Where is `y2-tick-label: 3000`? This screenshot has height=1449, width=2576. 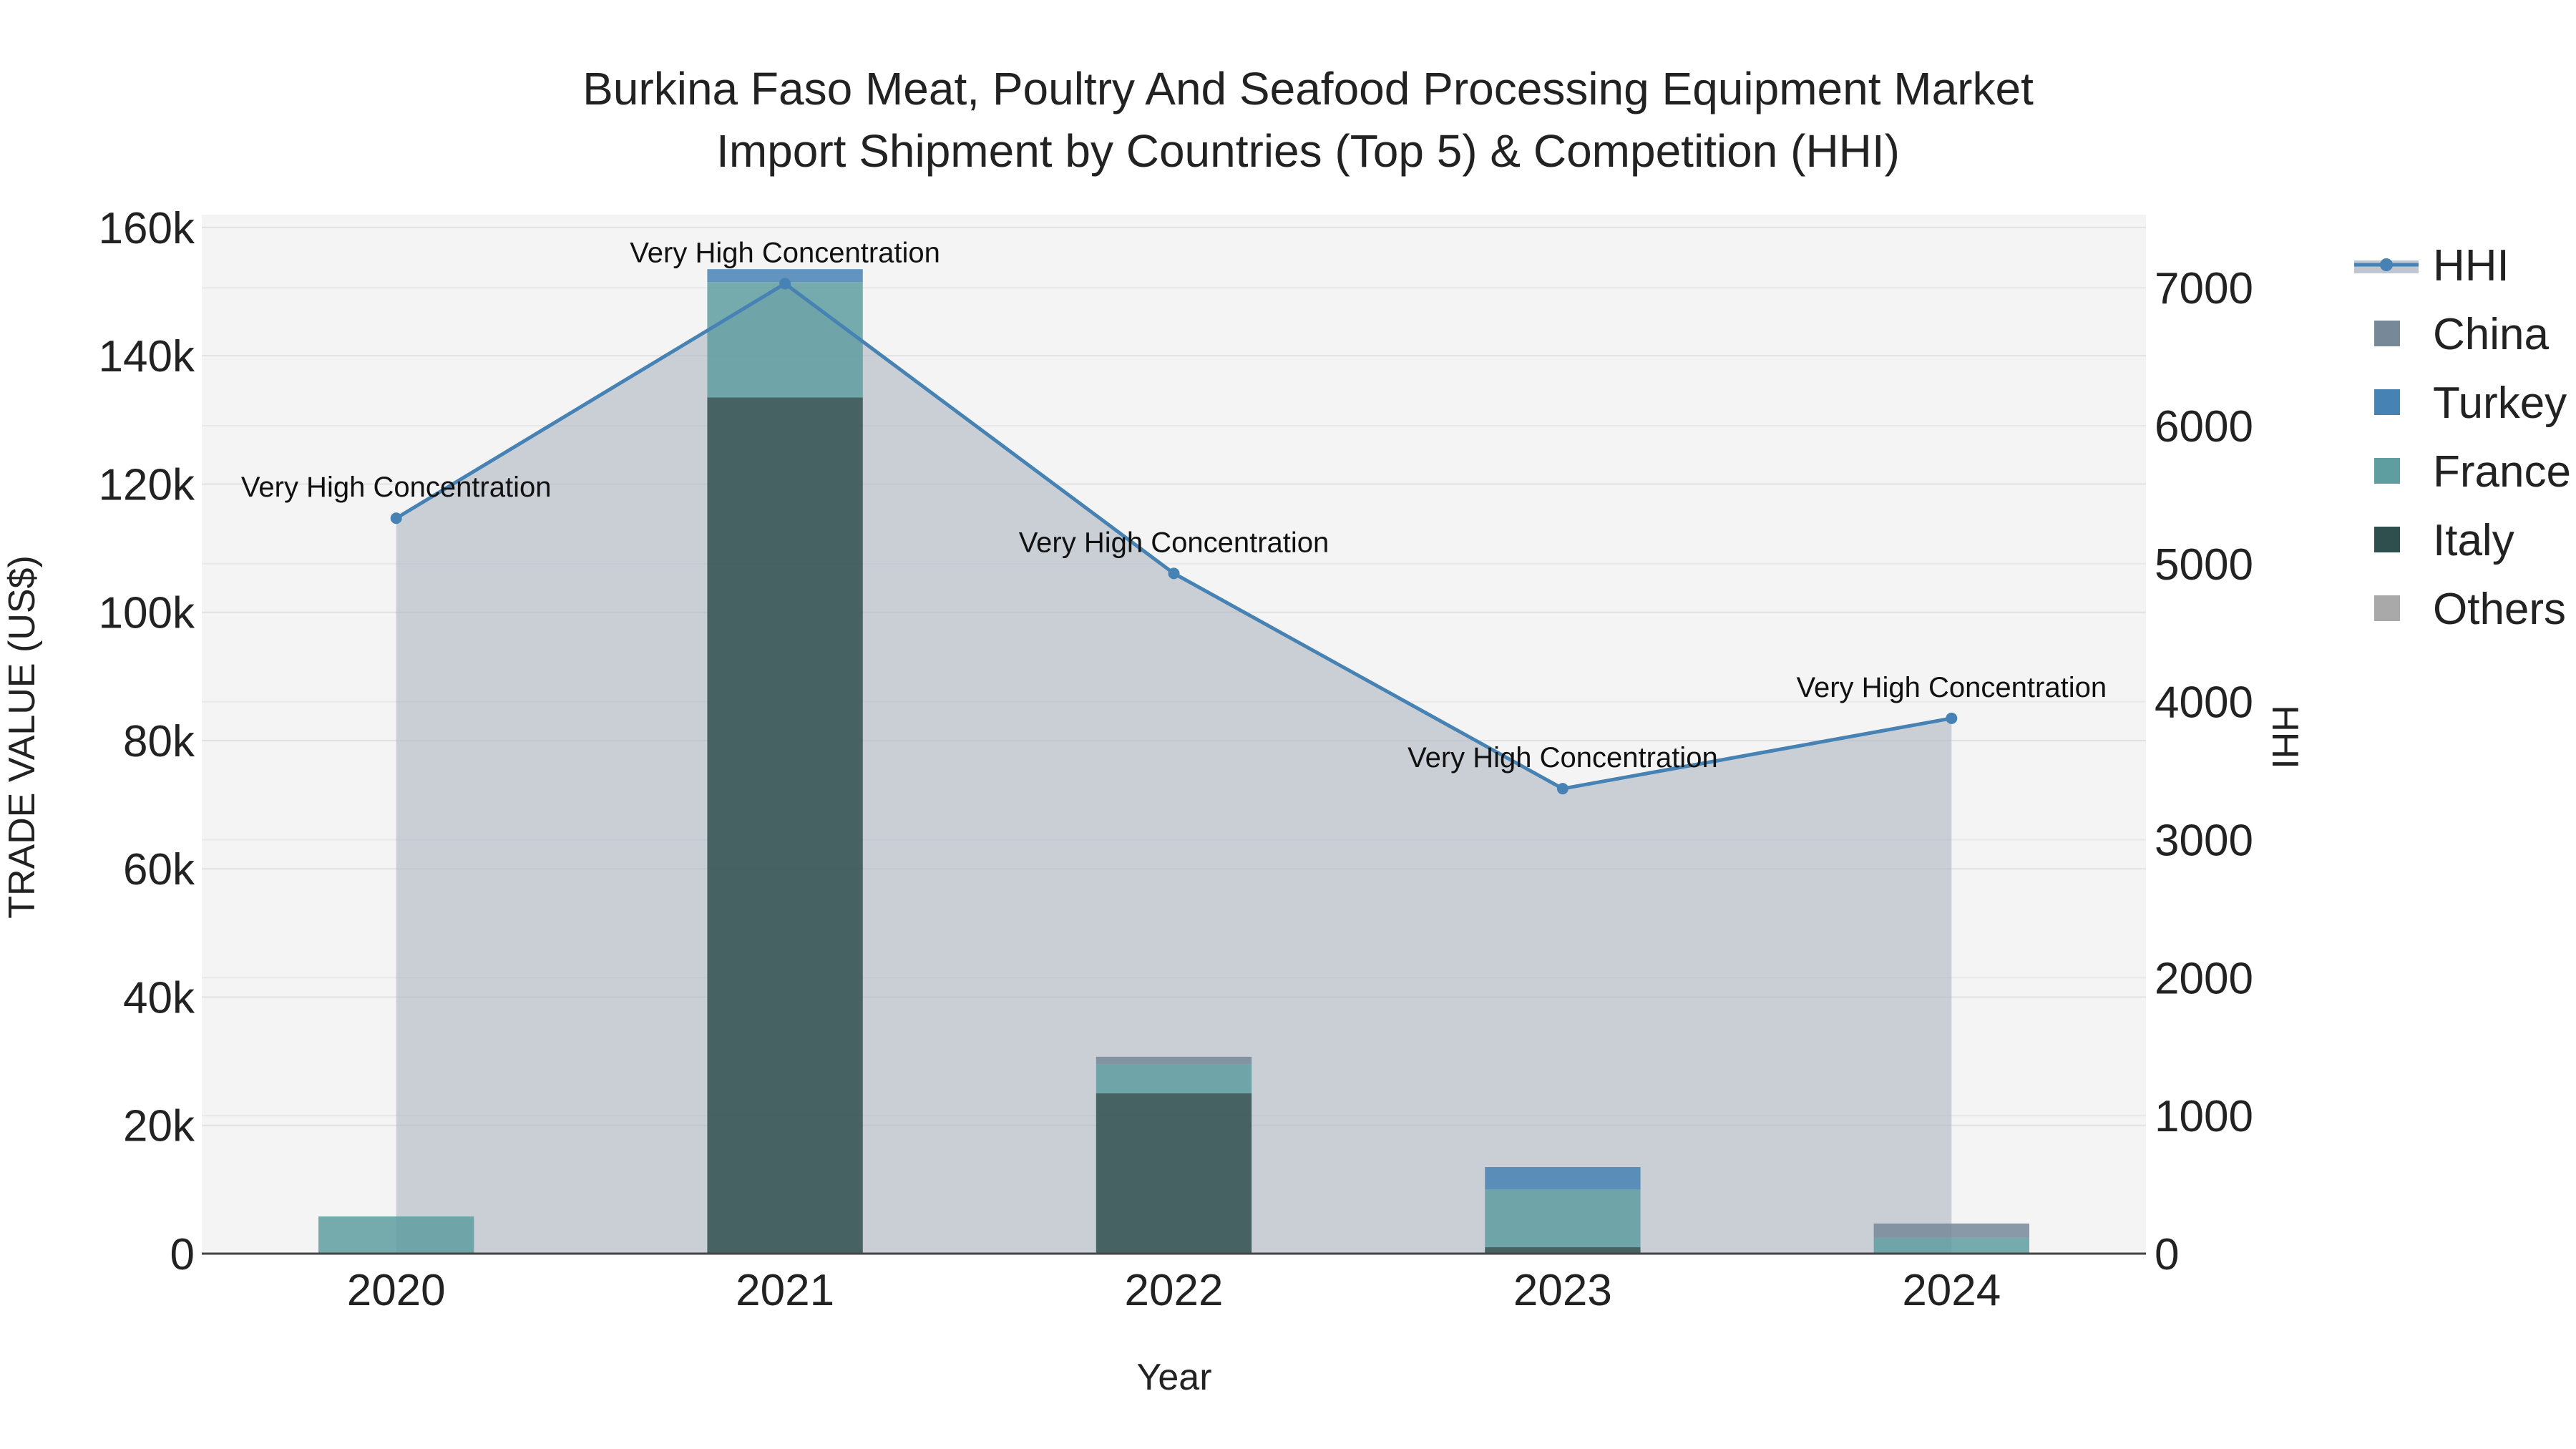 y2-tick-label: 3000 is located at coordinates (2204, 841).